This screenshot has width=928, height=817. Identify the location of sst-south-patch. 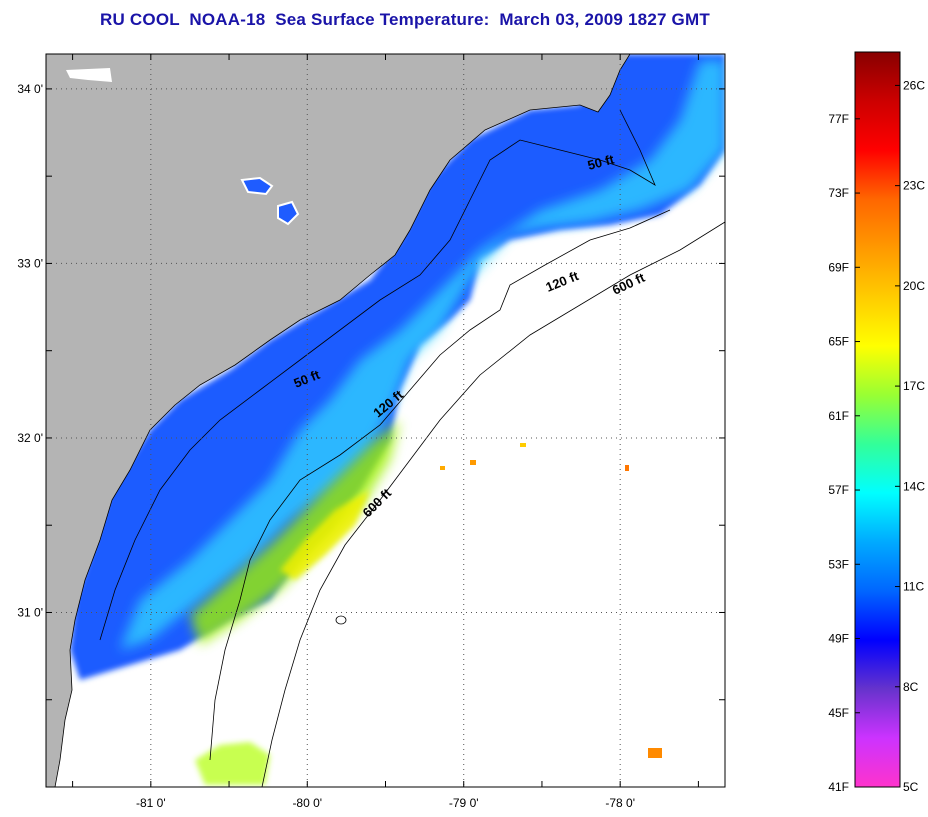
(232, 763).